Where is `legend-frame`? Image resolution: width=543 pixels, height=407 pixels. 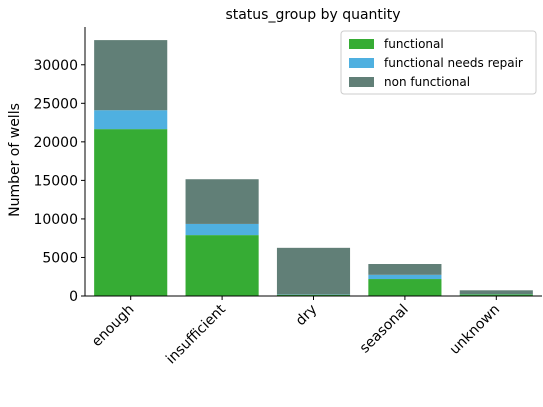
legend-frame is located at coordinates (438, 62).